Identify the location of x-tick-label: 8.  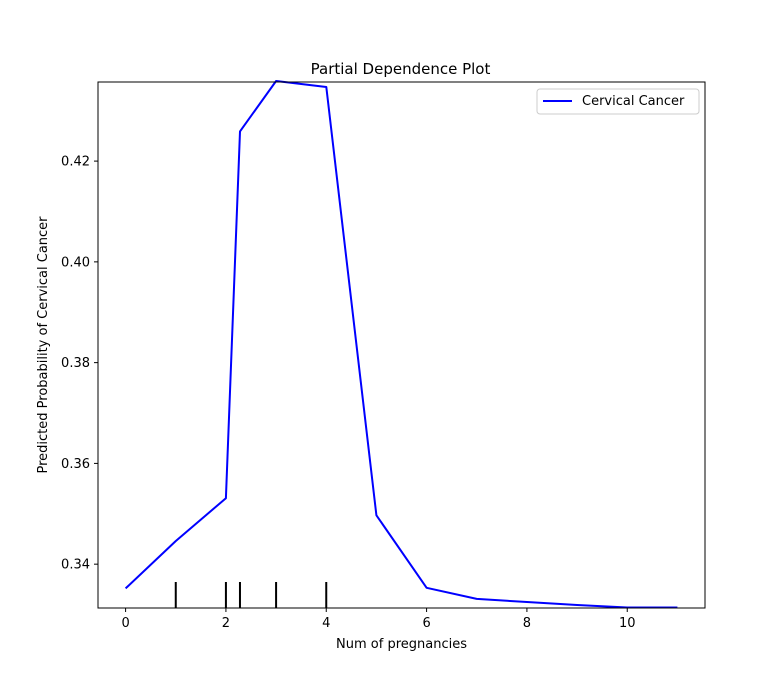
(527, 623).